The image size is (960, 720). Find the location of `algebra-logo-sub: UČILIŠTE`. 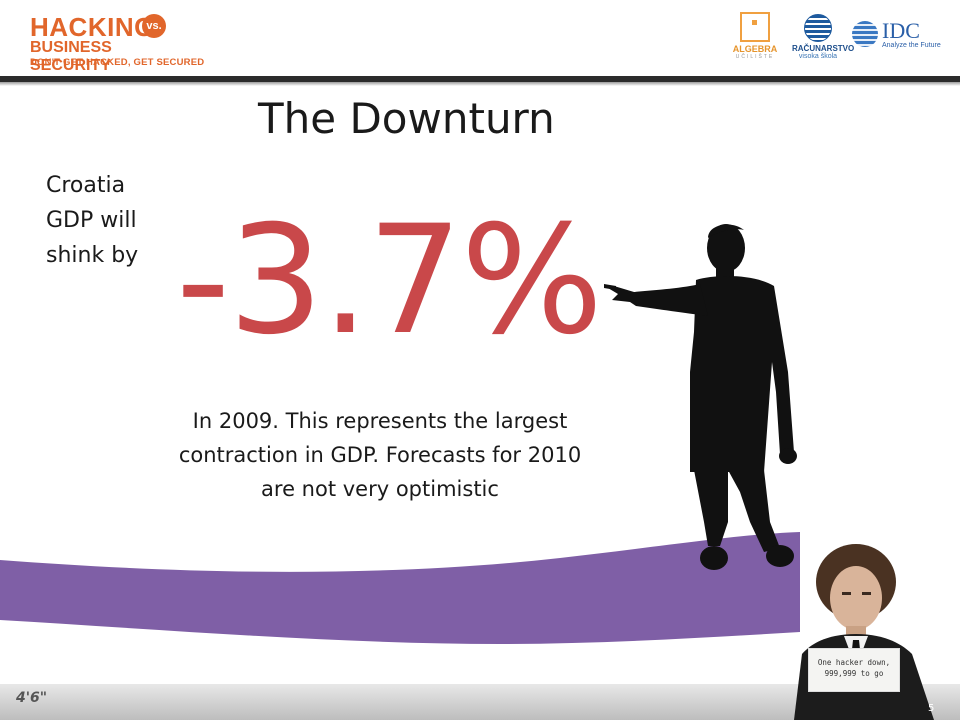

algebra-logo-sub: UČILIŠTE is located at coordinates (755, 57).